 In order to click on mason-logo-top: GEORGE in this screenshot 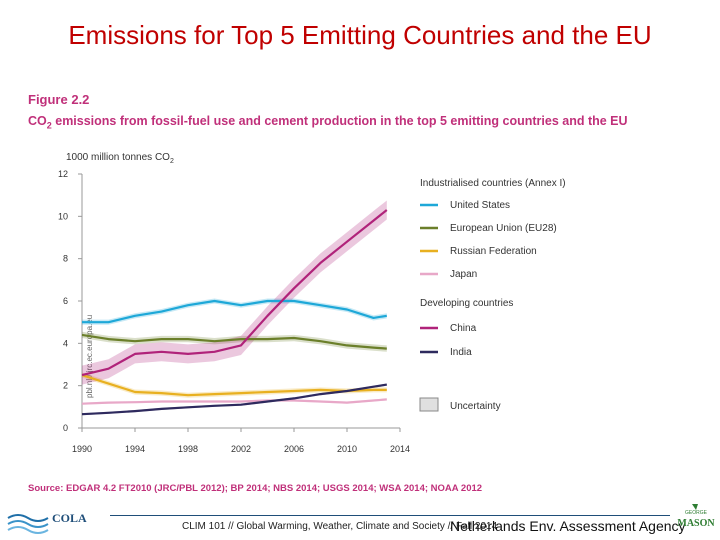, I will do `click(696, 513)`.